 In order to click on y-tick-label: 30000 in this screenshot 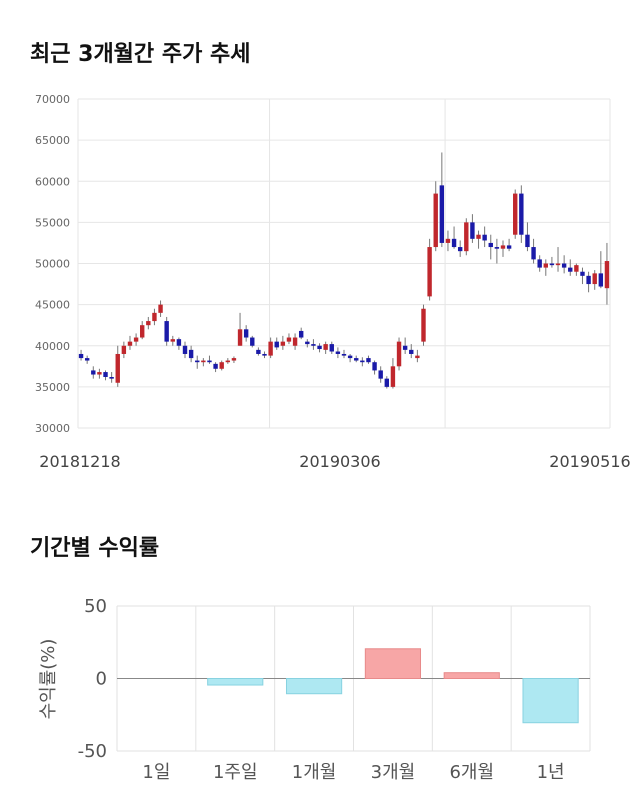, I will do `click(52, 428)`.